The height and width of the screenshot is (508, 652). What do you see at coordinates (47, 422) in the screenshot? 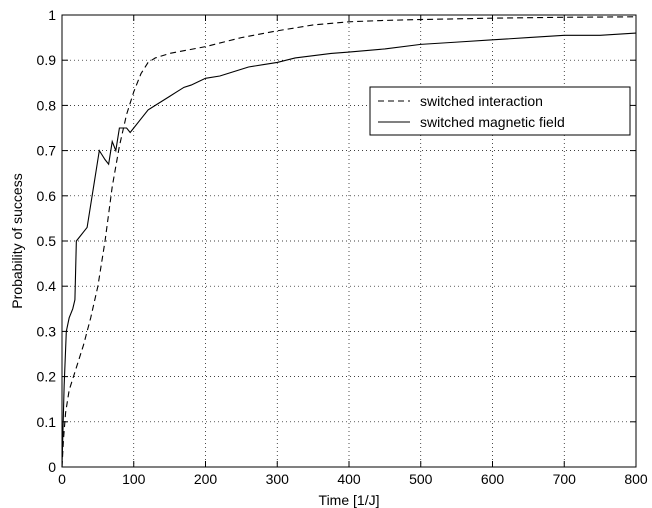
I see `y-tick-label: 0.1` at bounding box center [47, 422].